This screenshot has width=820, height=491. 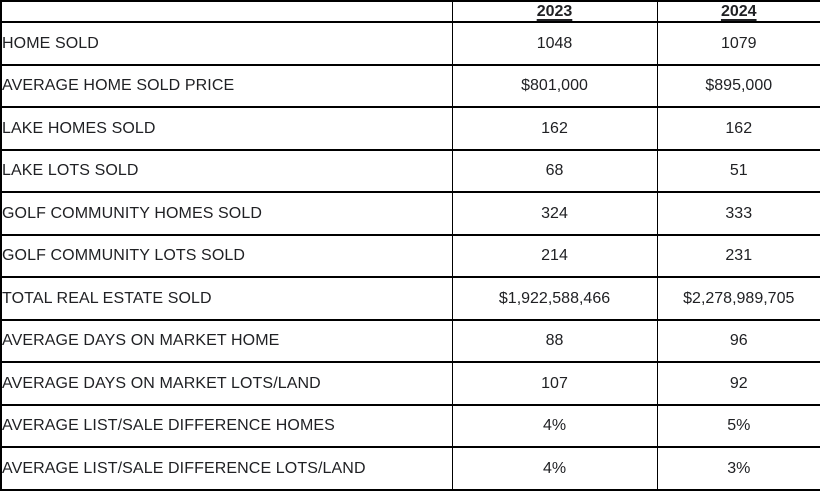 I want to click on corner-cell, so click(x=226, y=12).